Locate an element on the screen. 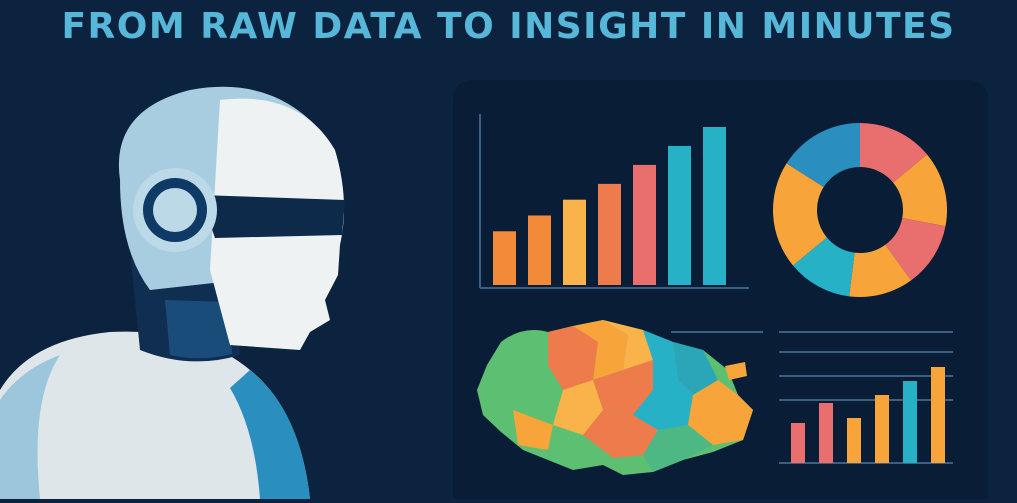 The height and width of the screenshot is (503, 1017). donut-chart-icon is located at coordinates (860, 210).